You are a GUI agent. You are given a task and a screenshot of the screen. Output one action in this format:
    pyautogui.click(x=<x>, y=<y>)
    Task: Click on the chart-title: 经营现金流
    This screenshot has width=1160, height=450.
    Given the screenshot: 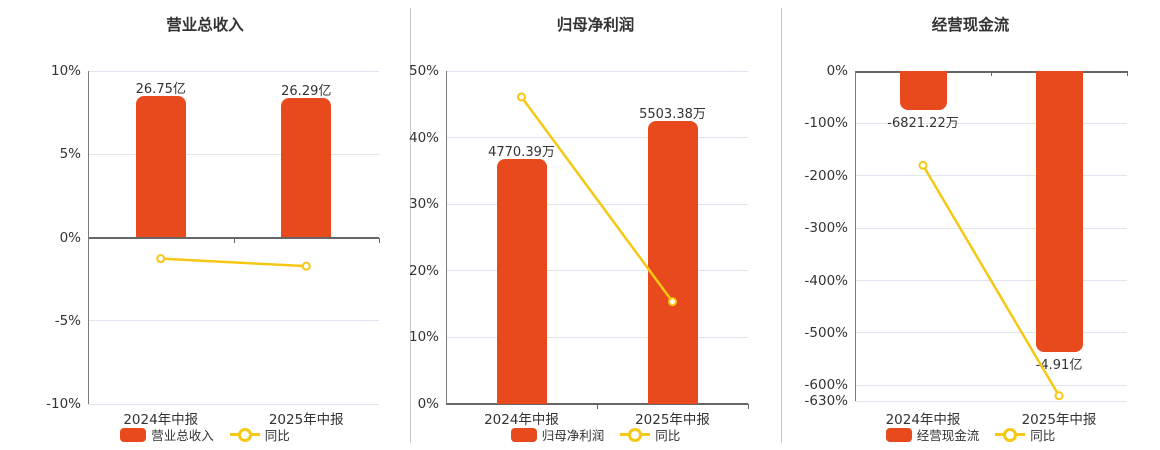 What is the action you would take?
    pyautogui.click(x=970, y=25)
    